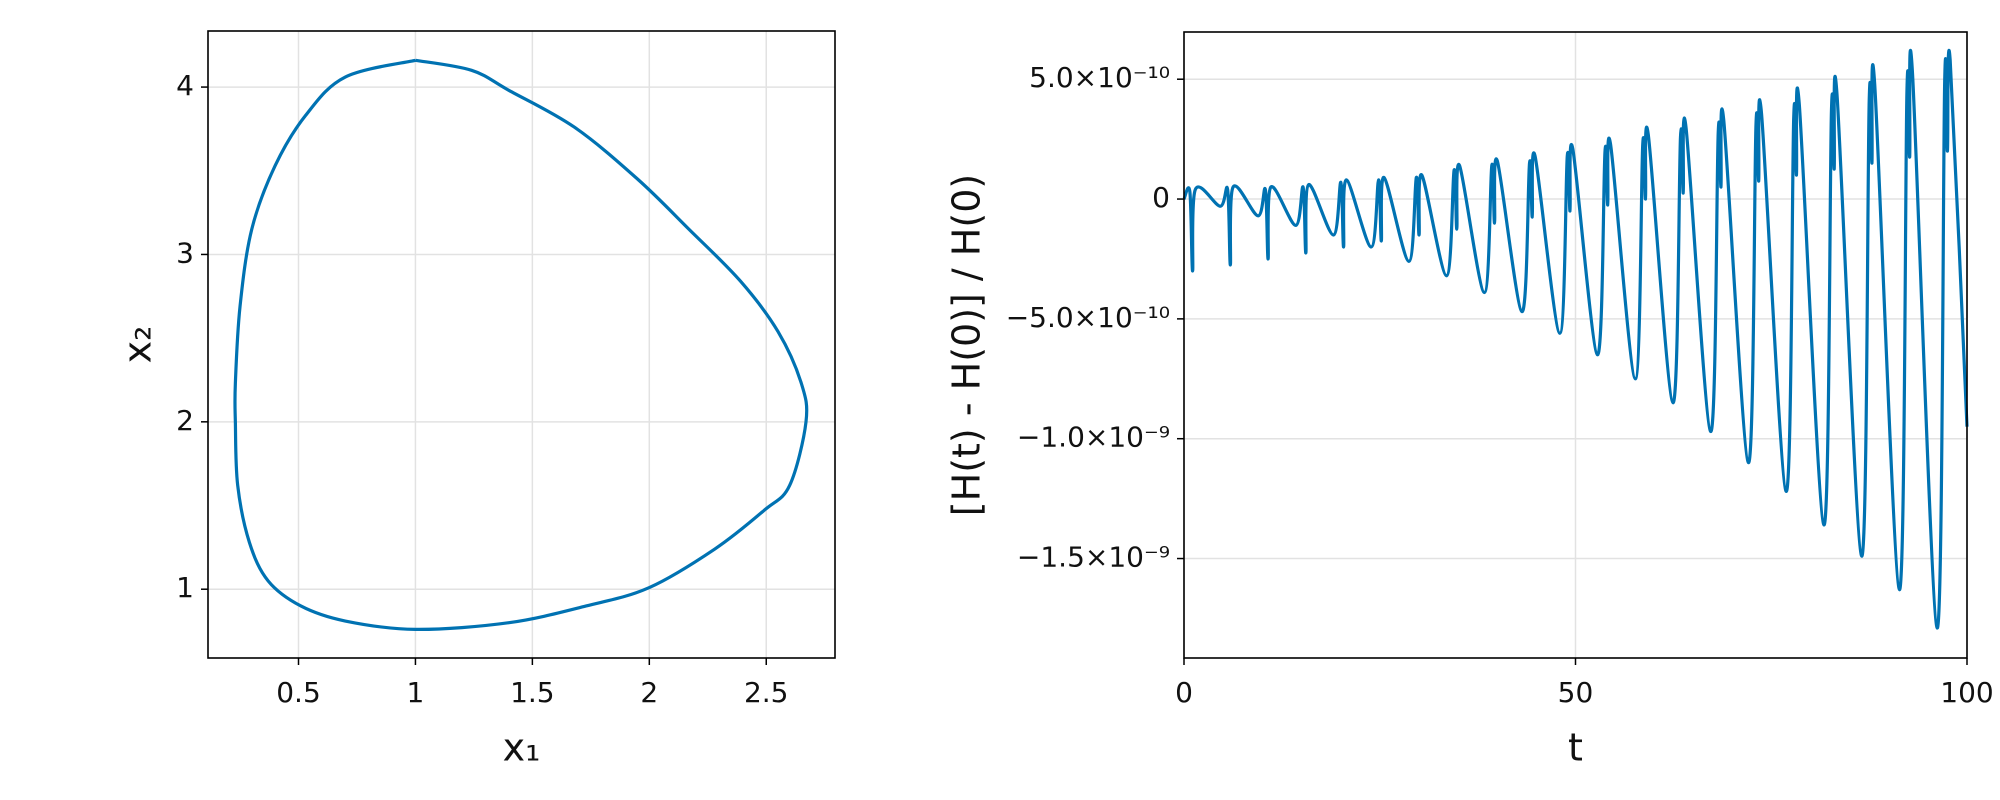 Image resolution: width=2000 pixels, height=800 pixels. What do you see at coordinates (185, 587) in the screenshot?
I see `y-tick-label: 1` at bounding box center [185, 587].